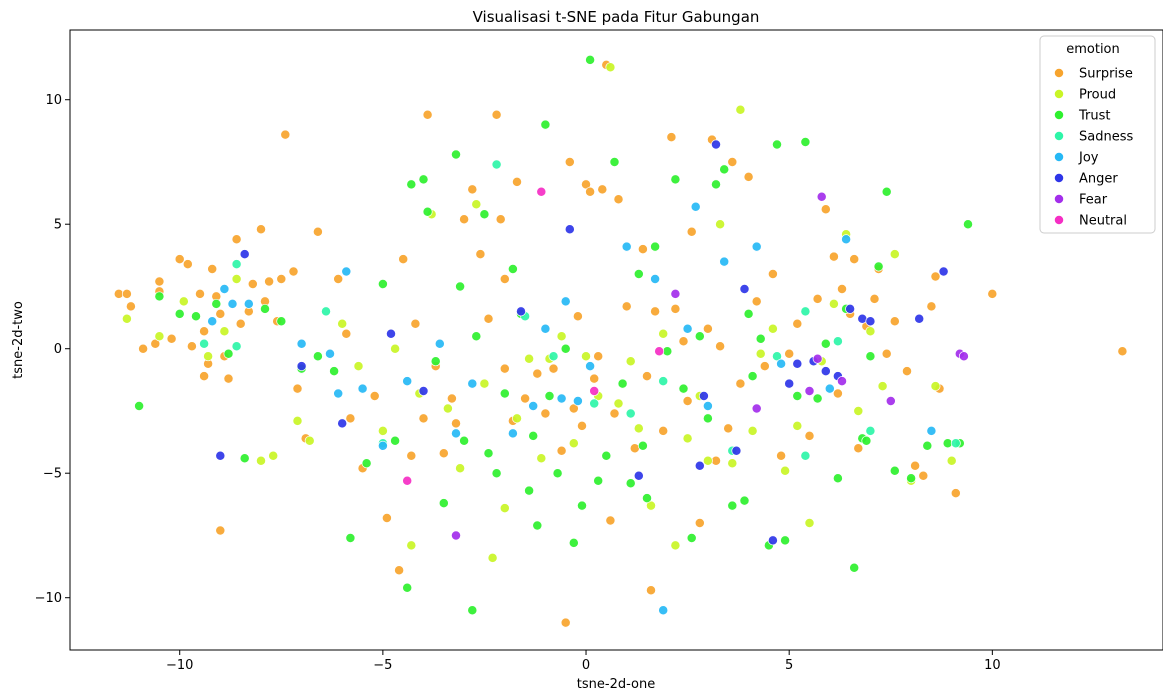 The width and height of the screenshot is (1163, 699). Describe the element at coordinates (1097, 134) in the screenshot. I see `legend-box` at that location.